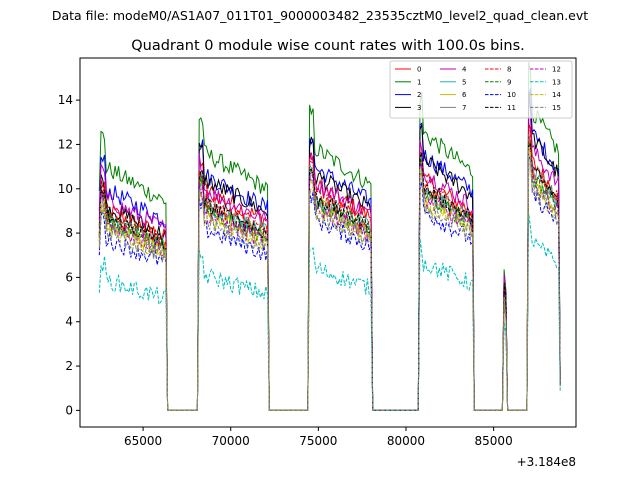 Image resolution: width=640 pixels, height=480 pixels. Describe the element at coordinates (509, 82) in the screenshot. I see `legend-label-9: 9` at that location.